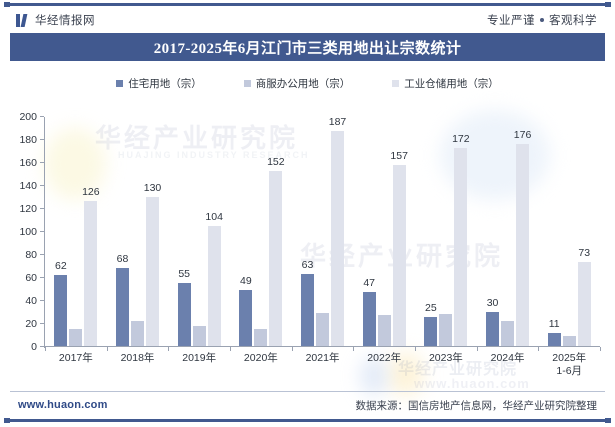 The height and width of the screenshot is (427, 615). What do you see at coordinates (120, 83) in the screenshot?
I see `legend-swatch-icon-residential` at bounding box center [120, 83].